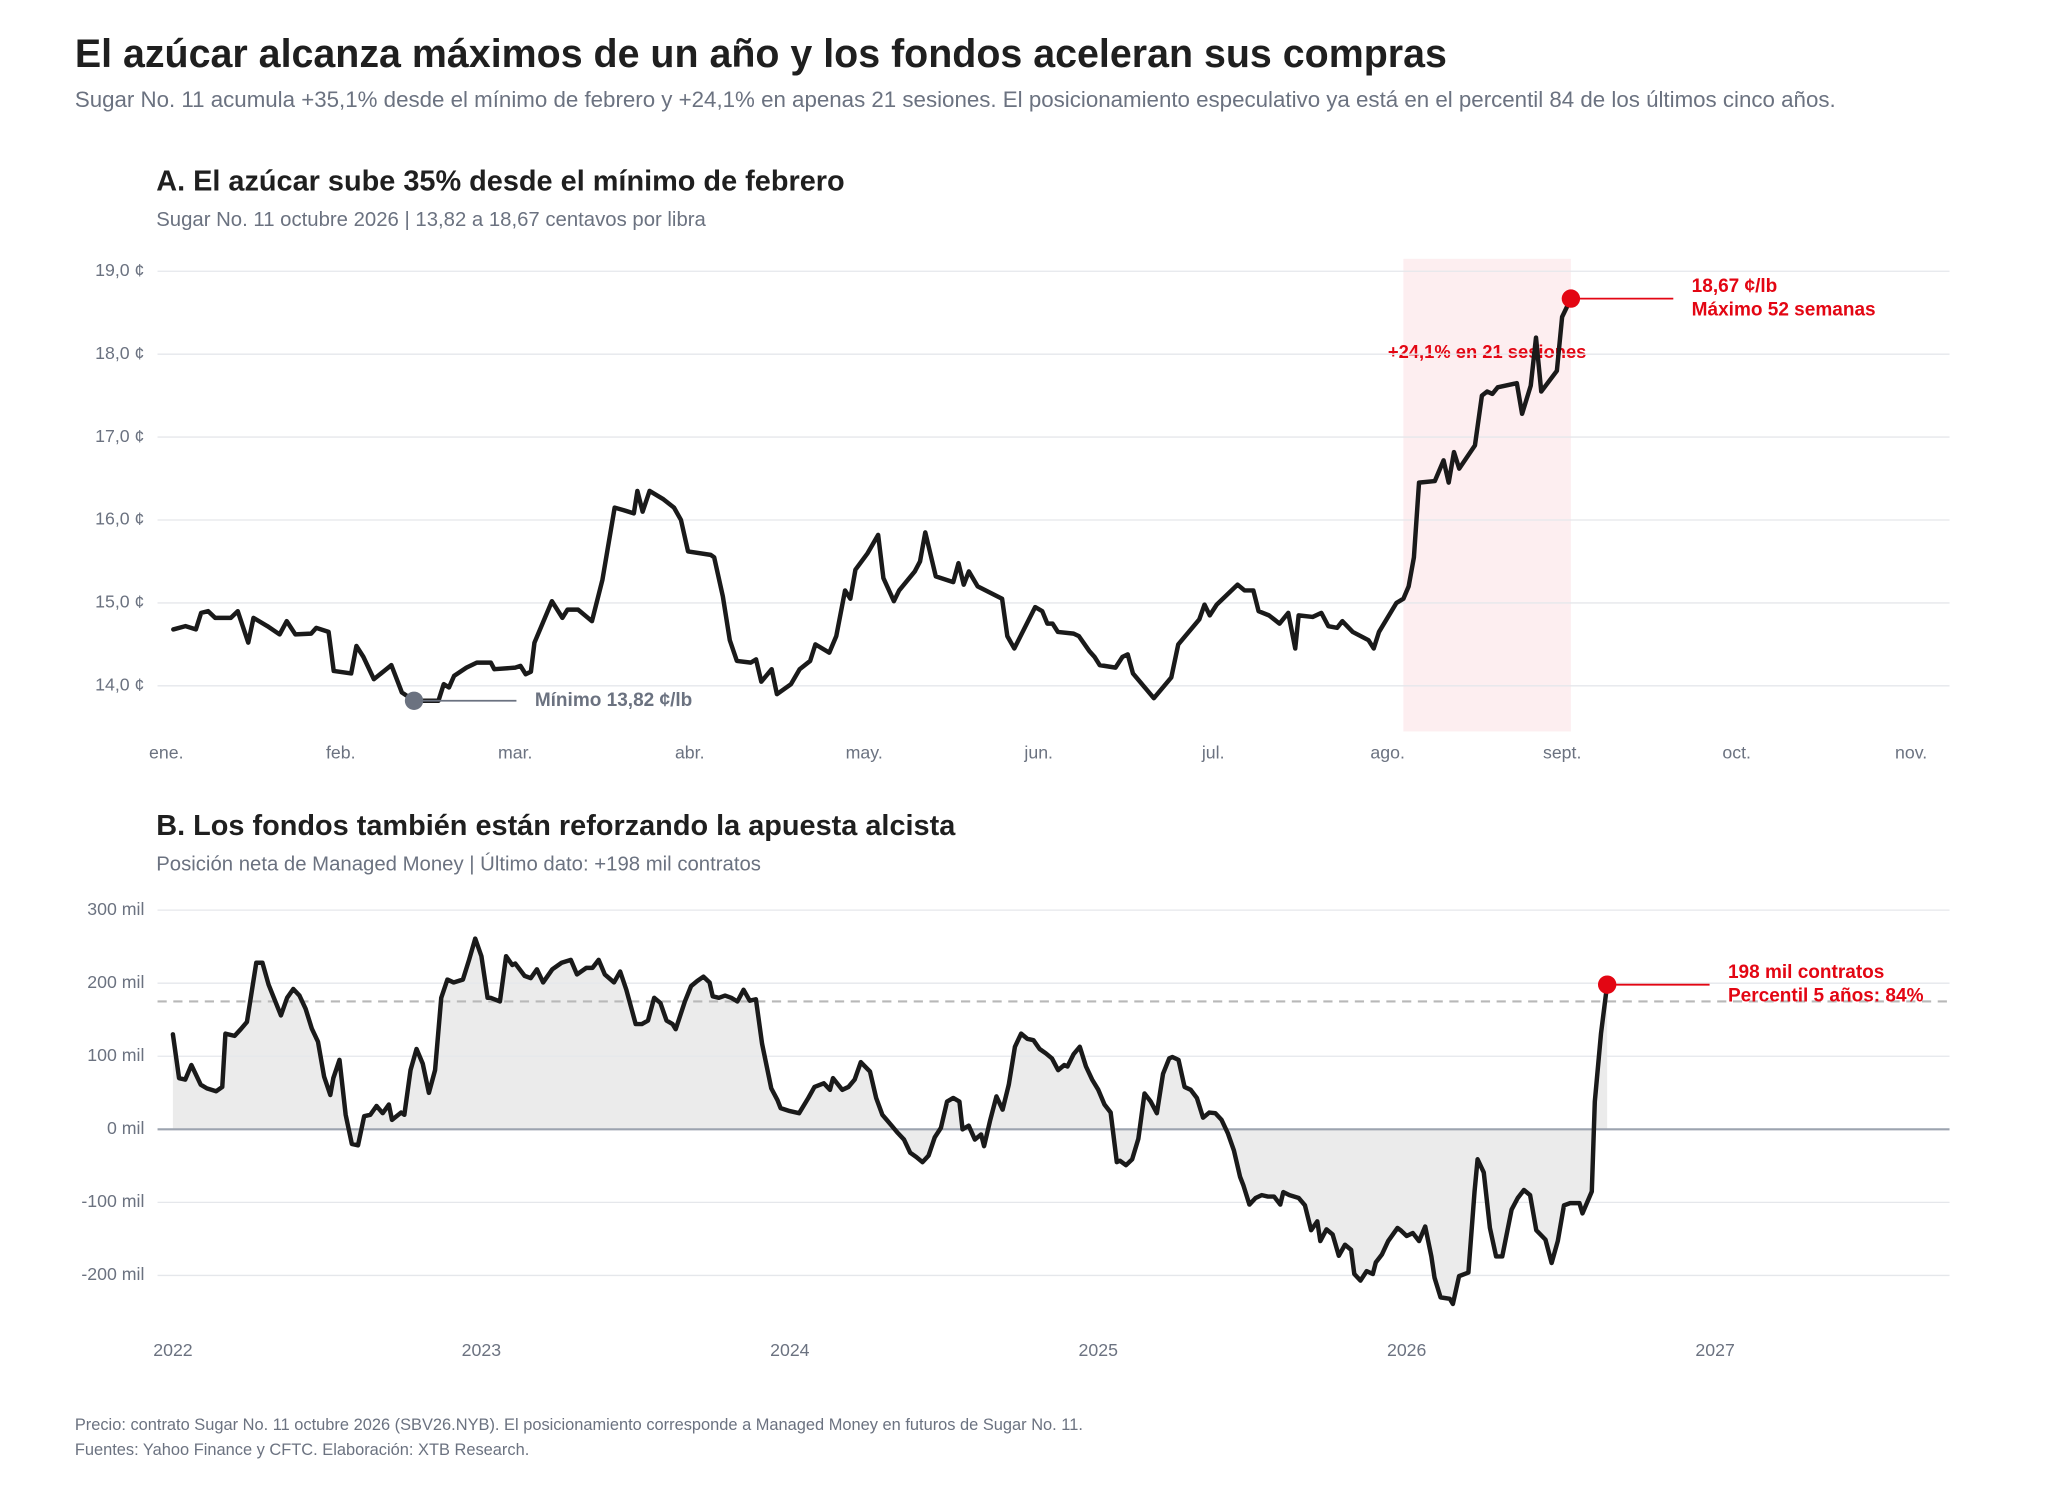 The image size is (2048, 1497). What do you see at coordinates (1806, 972) in the screenshot?
I see `annotation-label: 198 mil contratos` at bounding box center [1806, 972].